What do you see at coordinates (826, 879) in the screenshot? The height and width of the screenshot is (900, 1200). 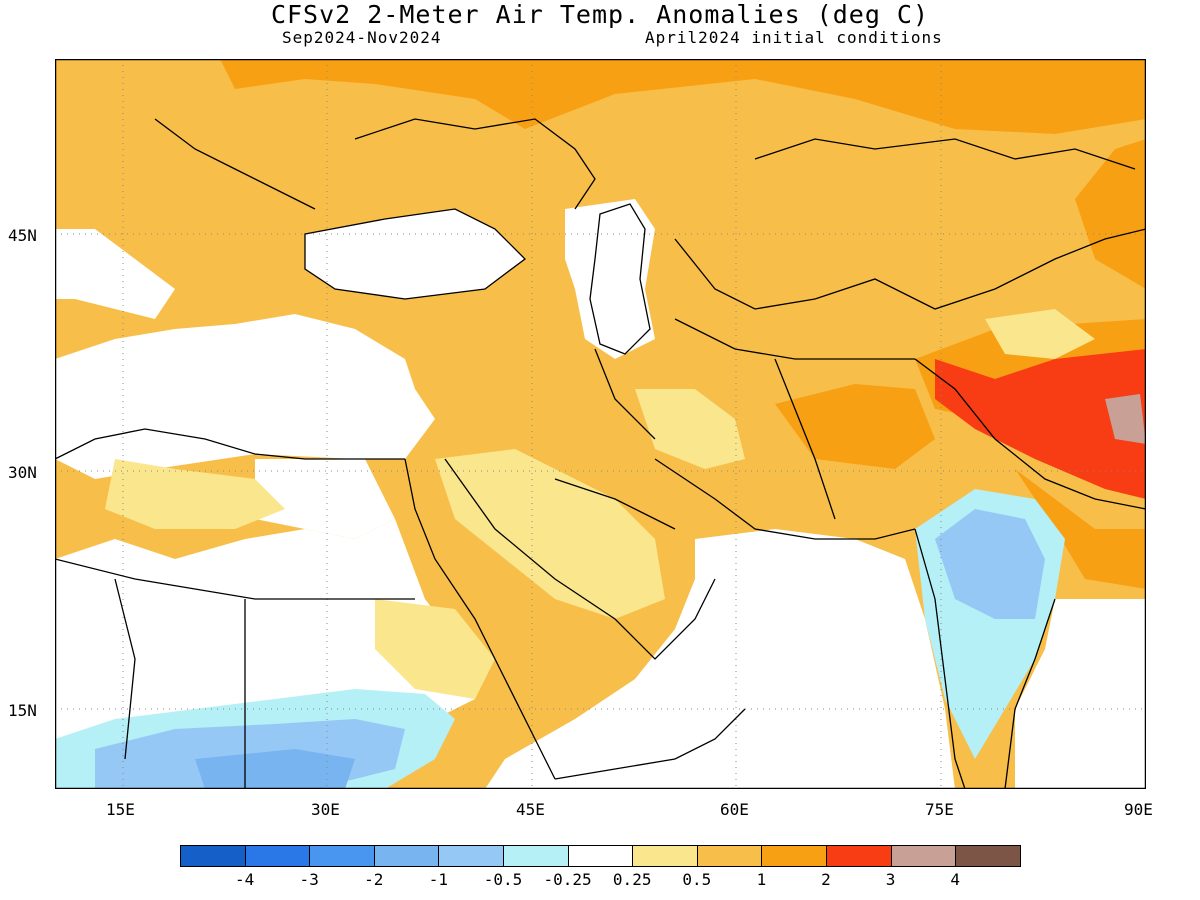 I see `colorbar-label: 2` at bounding box center [826, 879].